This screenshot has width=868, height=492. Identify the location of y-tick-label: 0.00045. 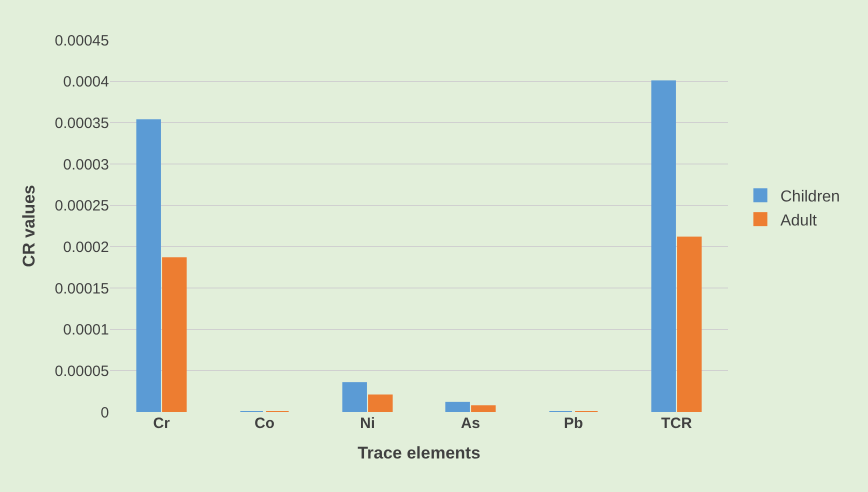
(81, 41).